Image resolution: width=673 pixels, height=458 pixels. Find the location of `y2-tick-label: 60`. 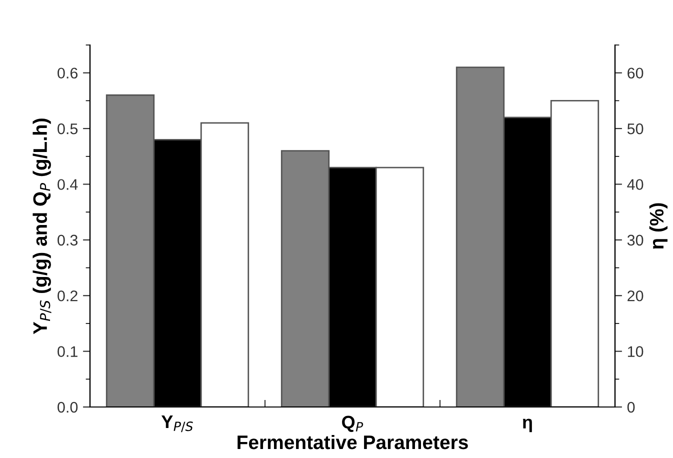

y2-tick-label: 60 is located at coordinates (636, 73).